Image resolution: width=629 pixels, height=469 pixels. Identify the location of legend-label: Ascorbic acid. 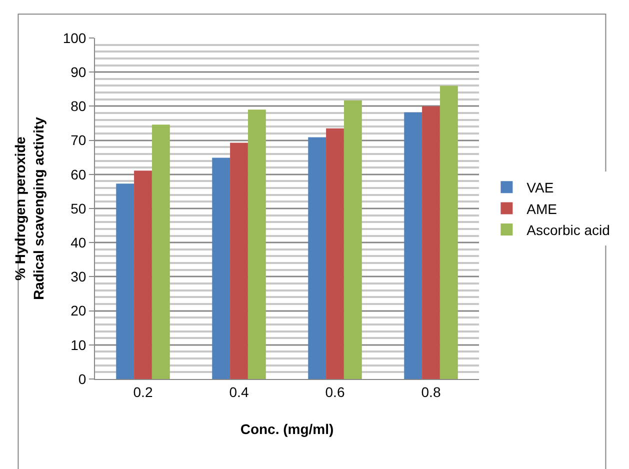
(568, 230).